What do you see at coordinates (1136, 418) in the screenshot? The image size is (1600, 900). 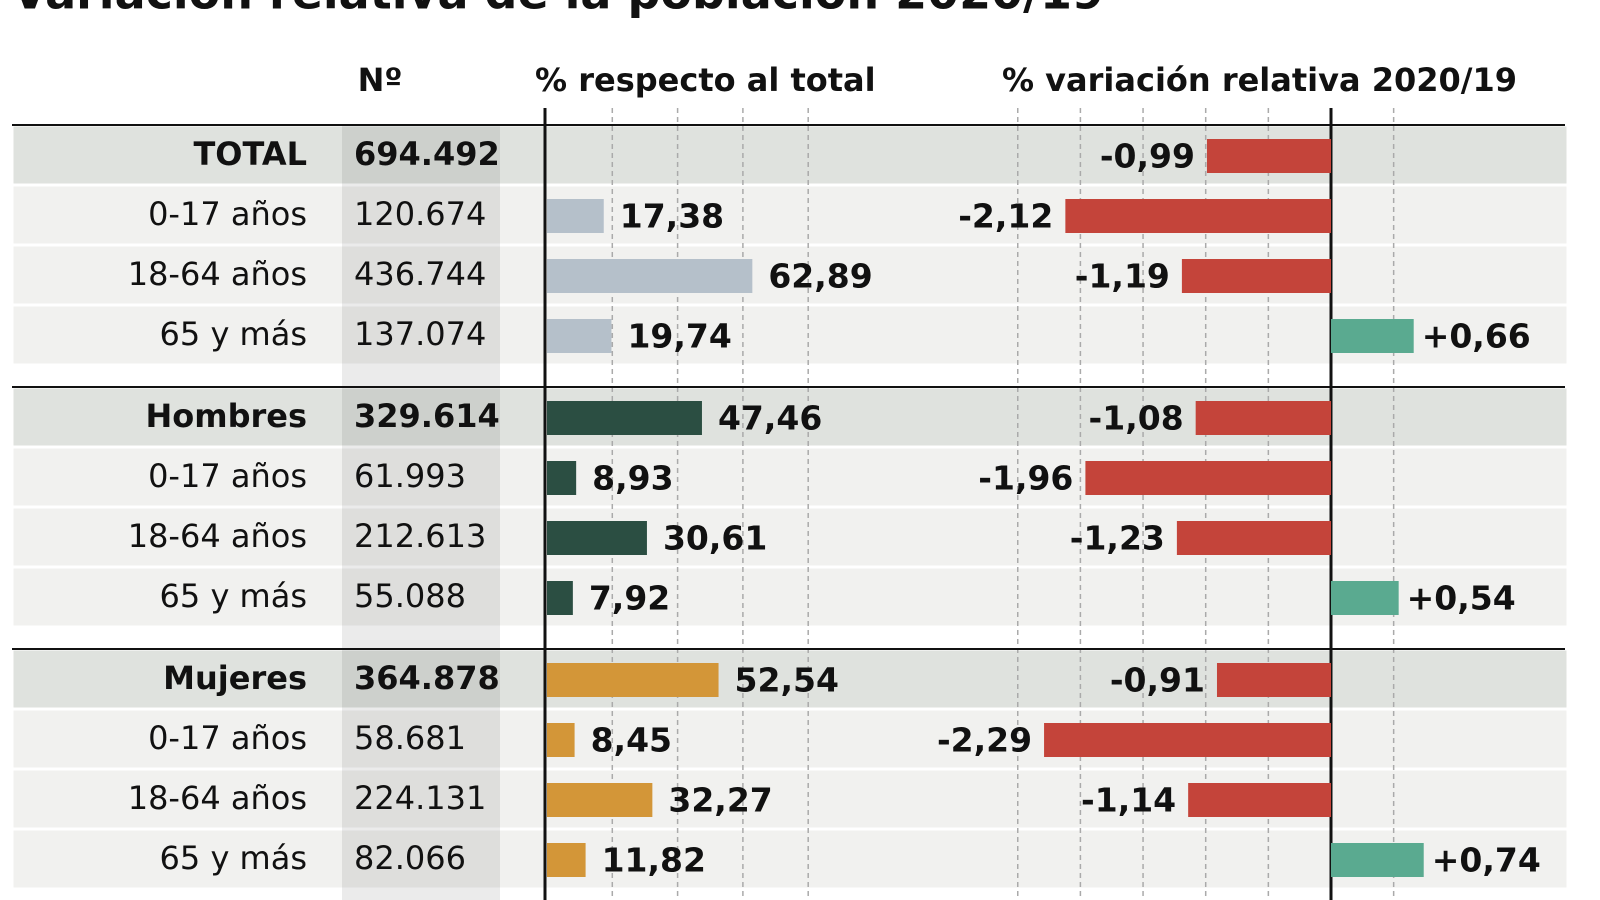 I see `change-label: -1,08` at bounding box center [1136, 418].